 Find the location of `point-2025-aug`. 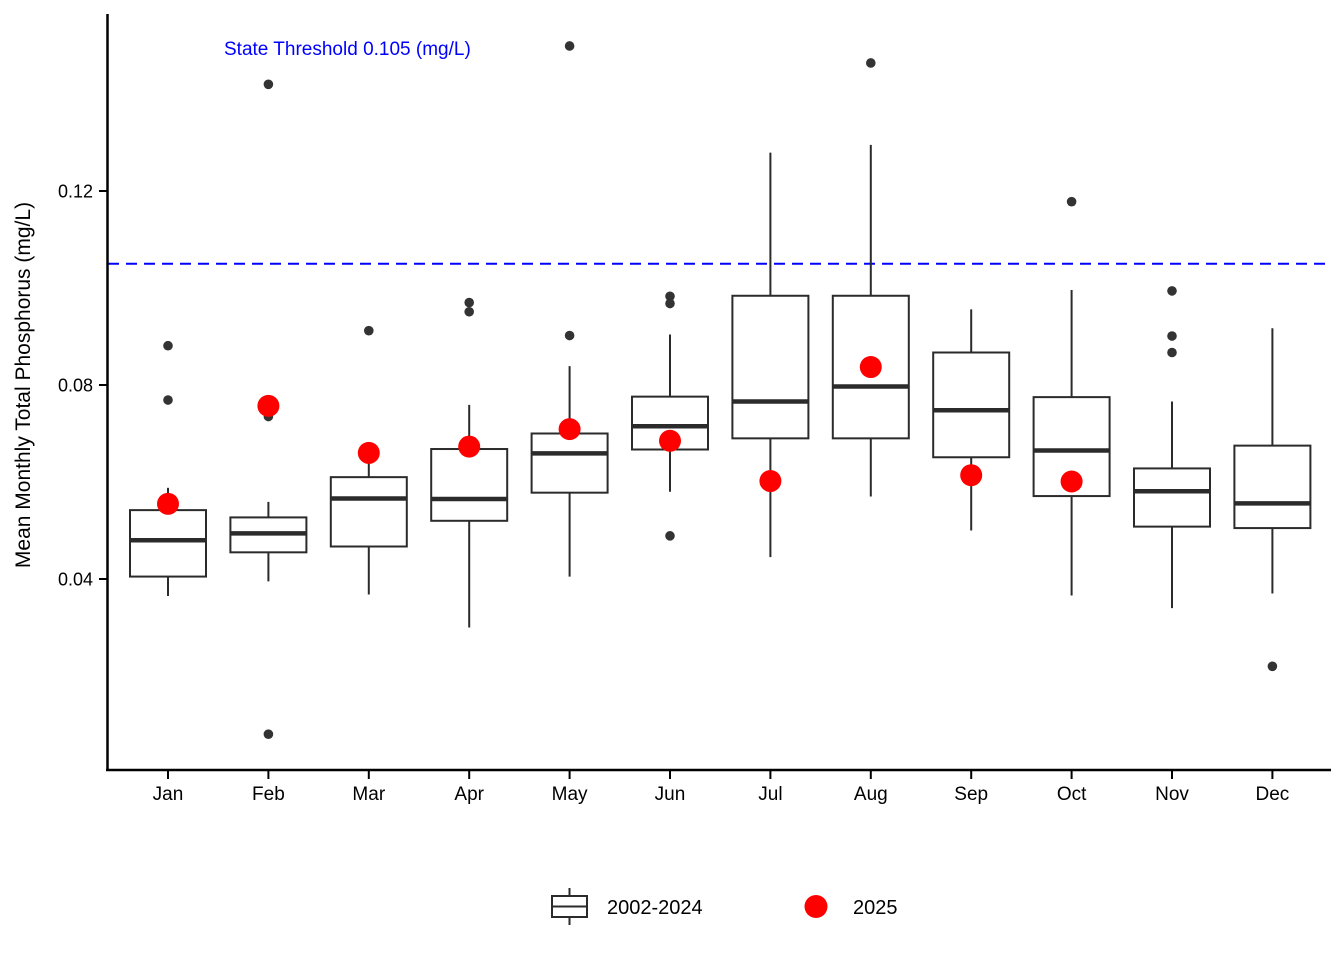

point-2025-aug is located at coordinates (870, 367).